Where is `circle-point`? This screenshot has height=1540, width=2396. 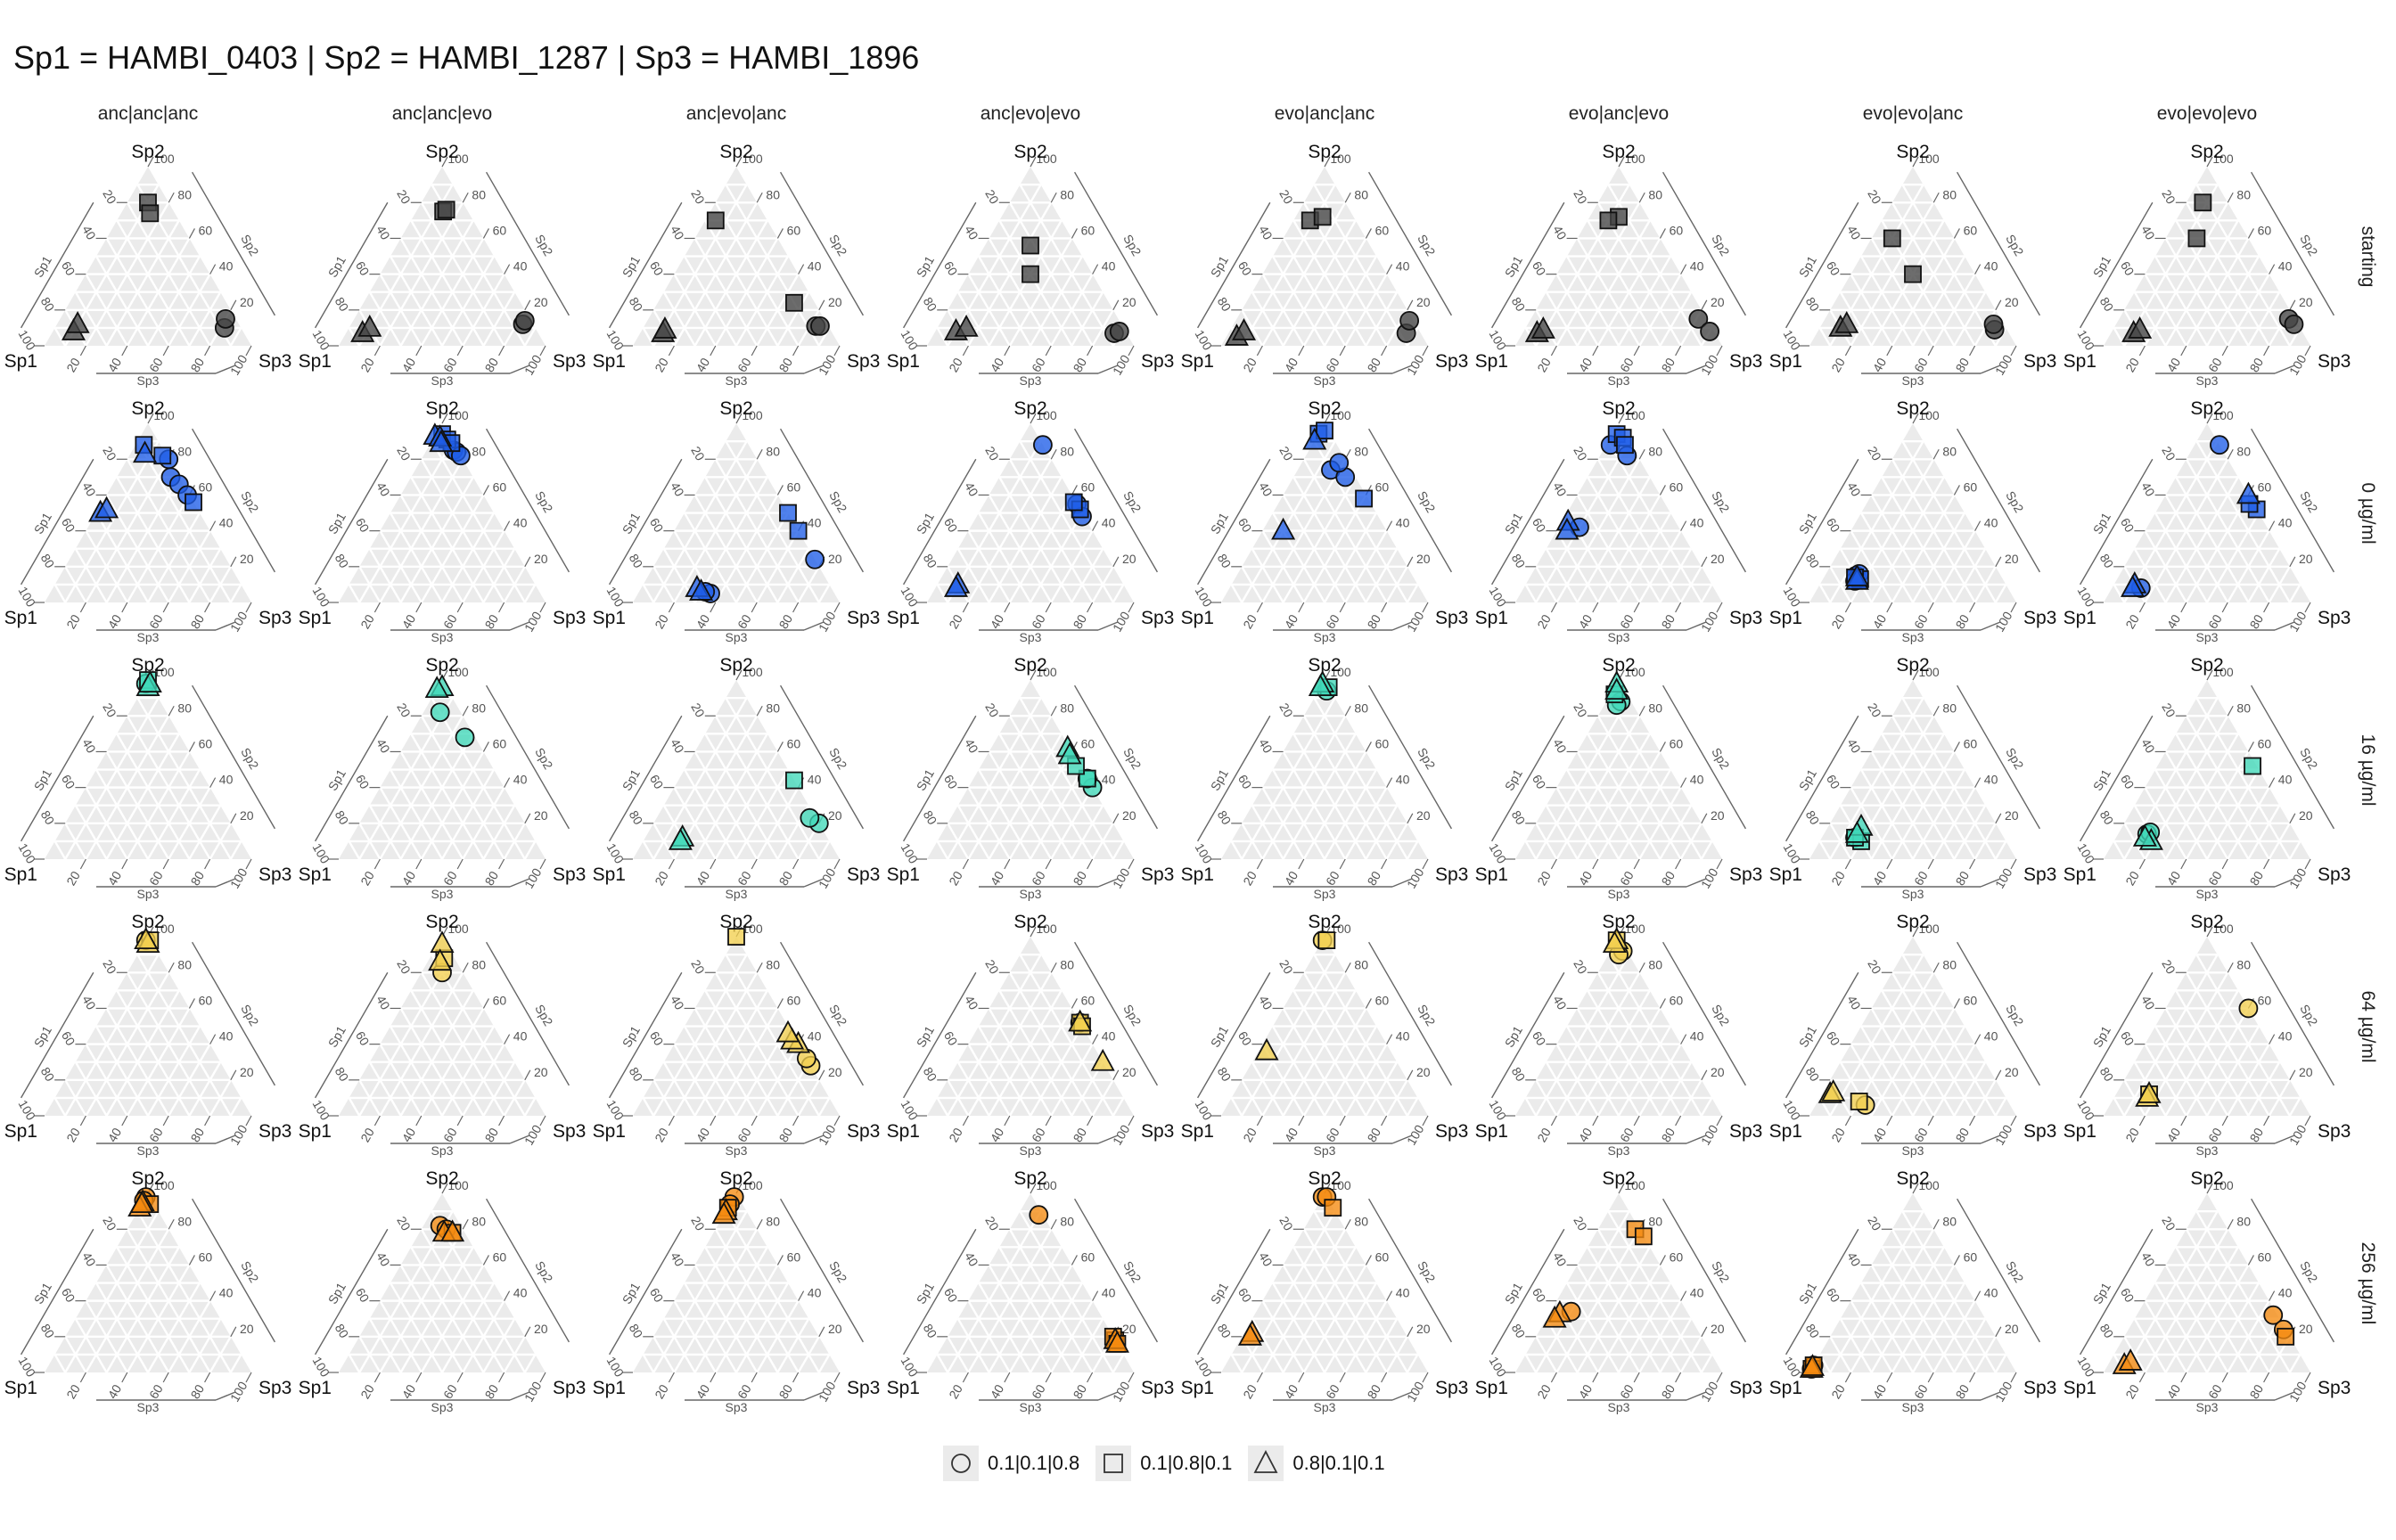
circle-point is located at coordinates (465, 737).